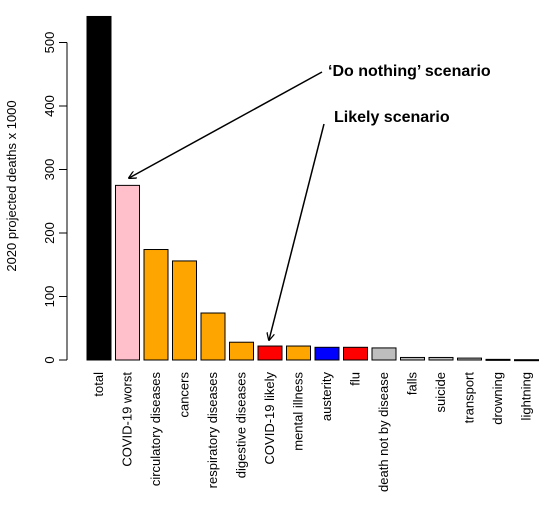 The width and height of the screenshot is (553, 523). What do you see at coordinates (99, 188) in the screenshot?
I see `bar-total` at bounding box center [99, 188].